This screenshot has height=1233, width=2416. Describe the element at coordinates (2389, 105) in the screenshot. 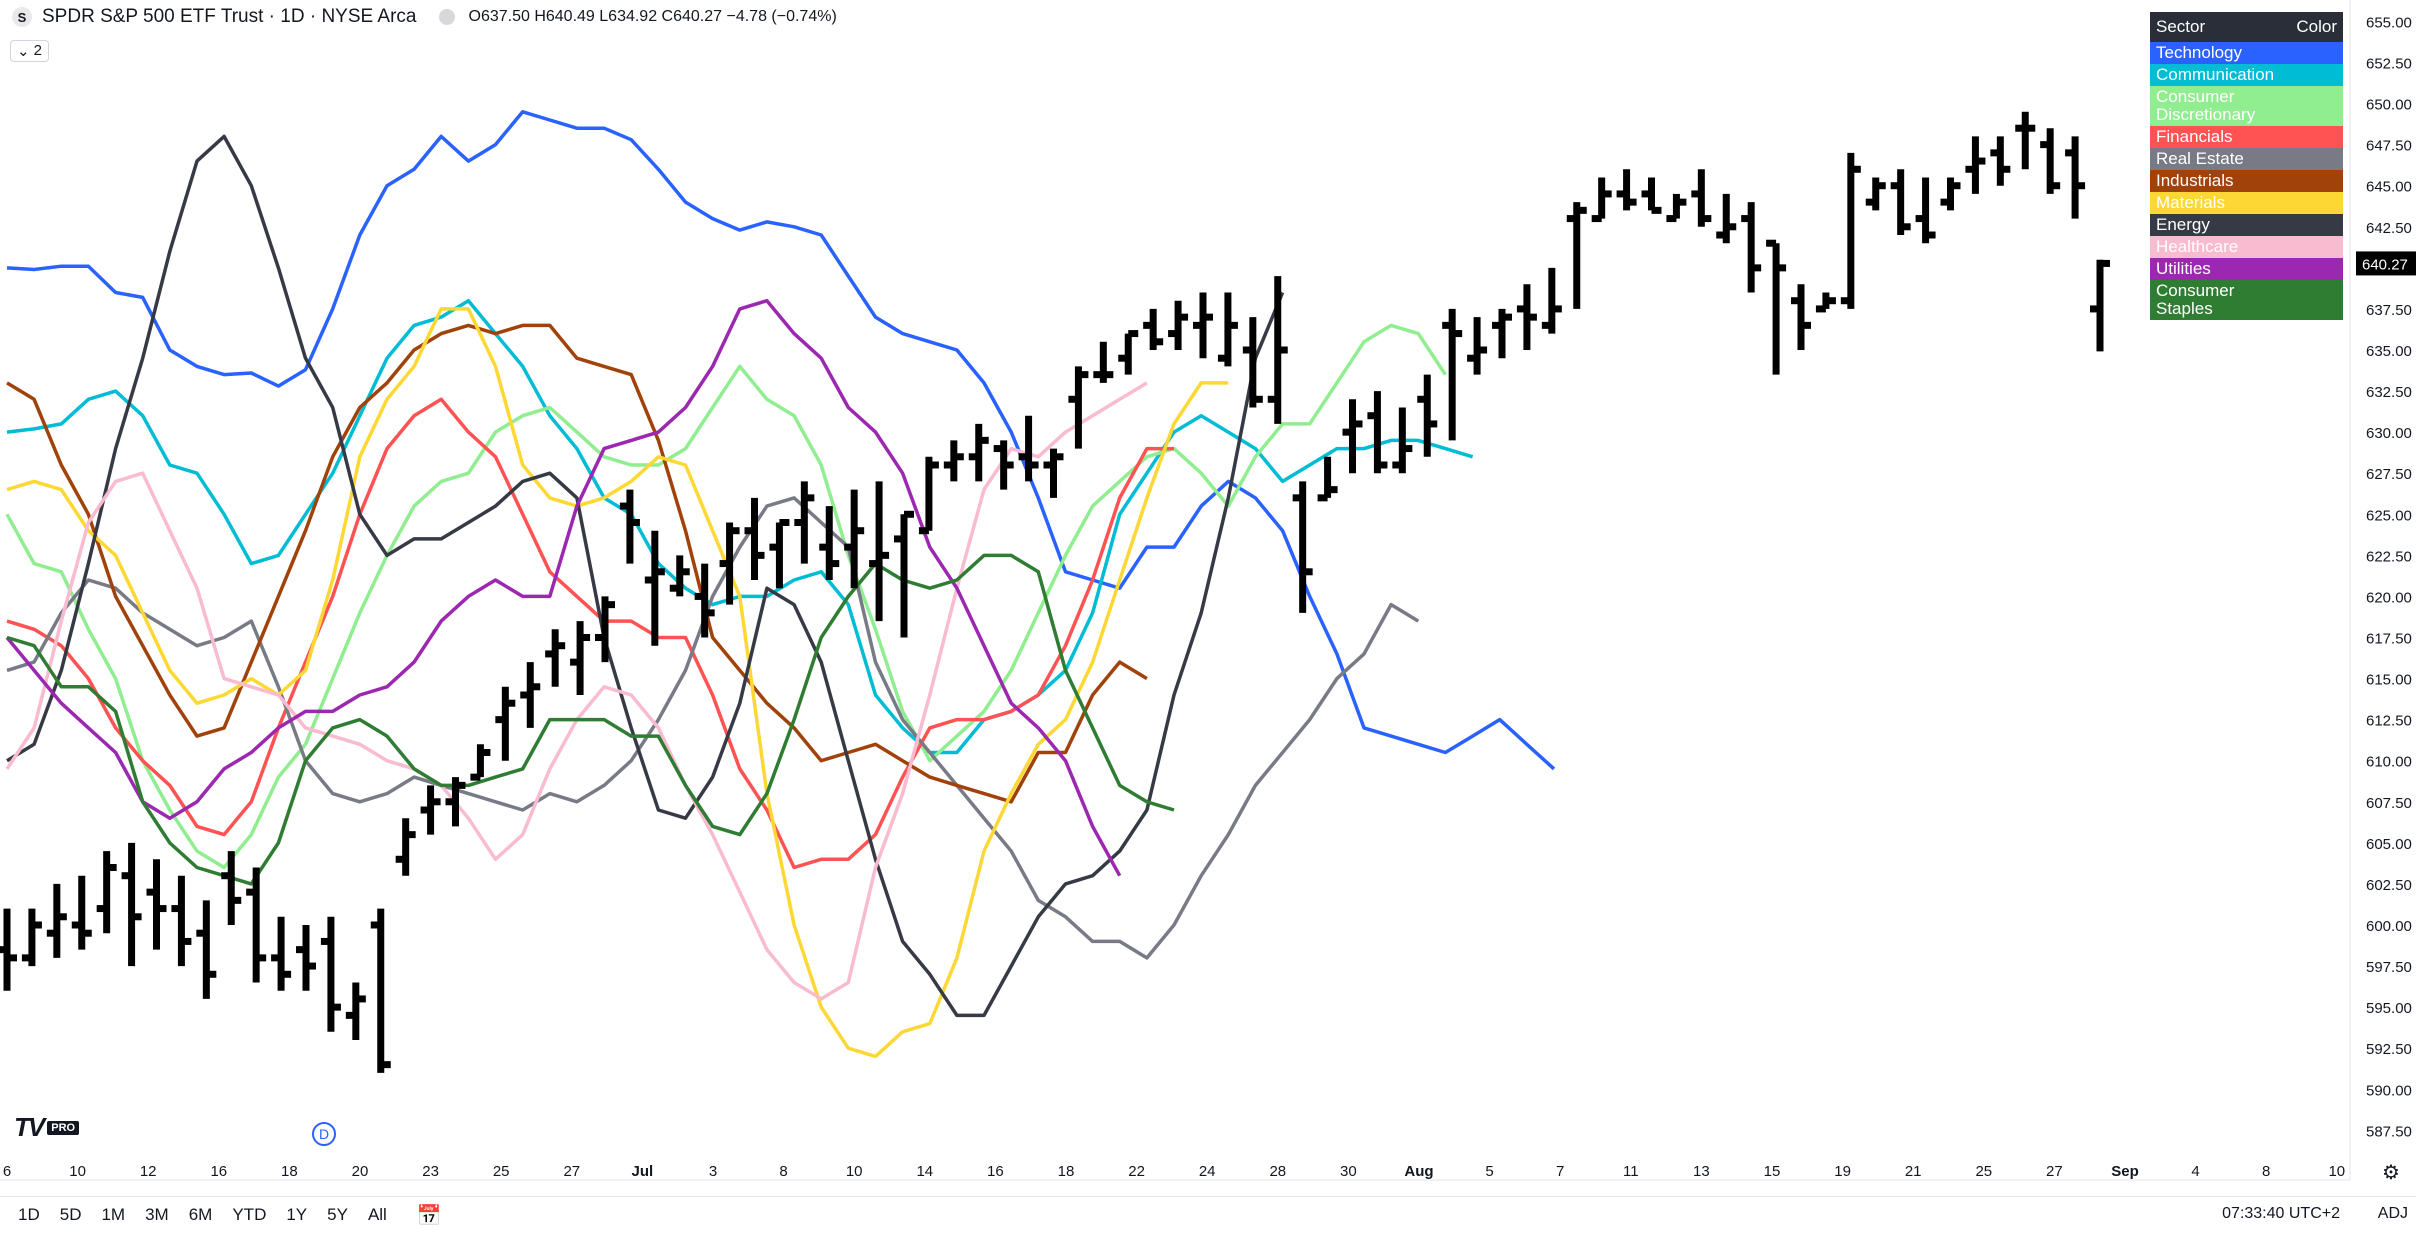

I see `y-tick-label: 650.00` at that location.